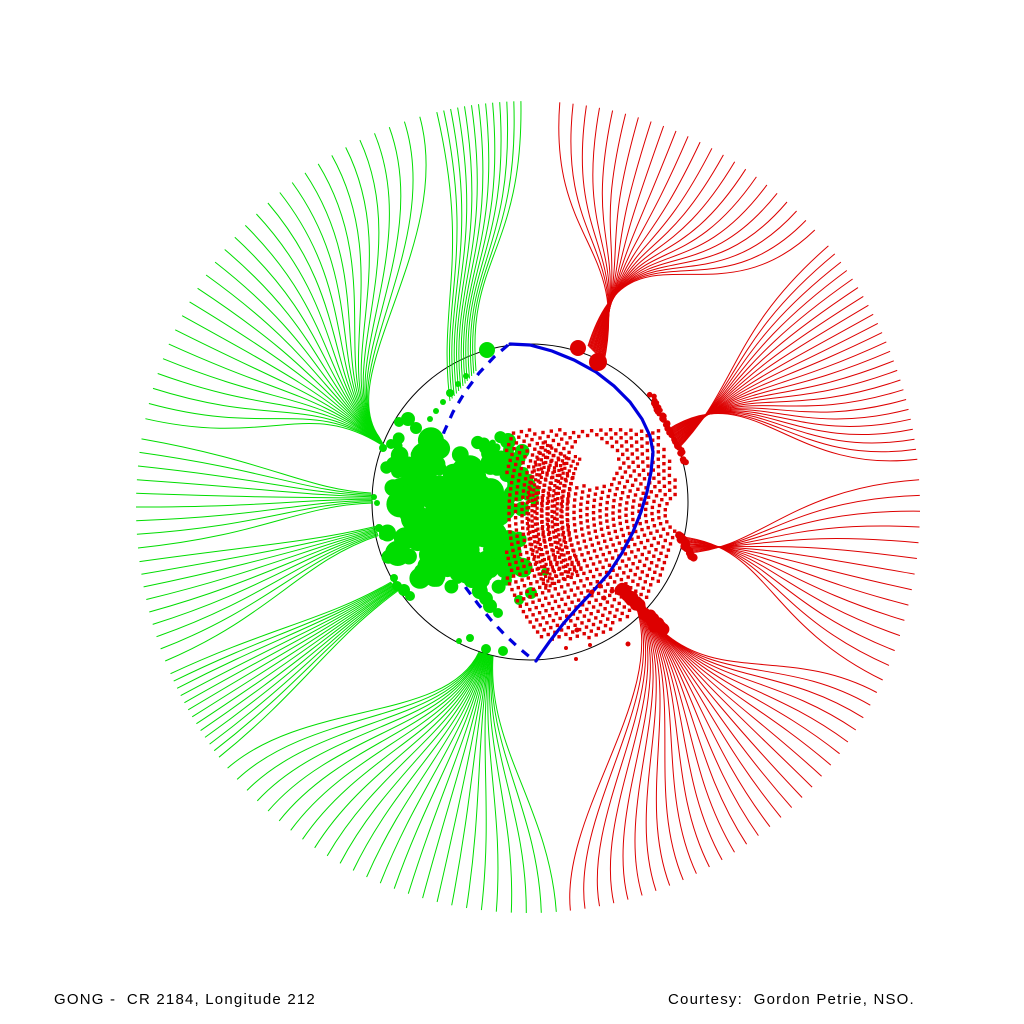 The width and height of the screenshot is (1024, 1024). Describe the element at coordinates (590, 534) in the screenshot. I see `red-footpoint-grid` at that location.